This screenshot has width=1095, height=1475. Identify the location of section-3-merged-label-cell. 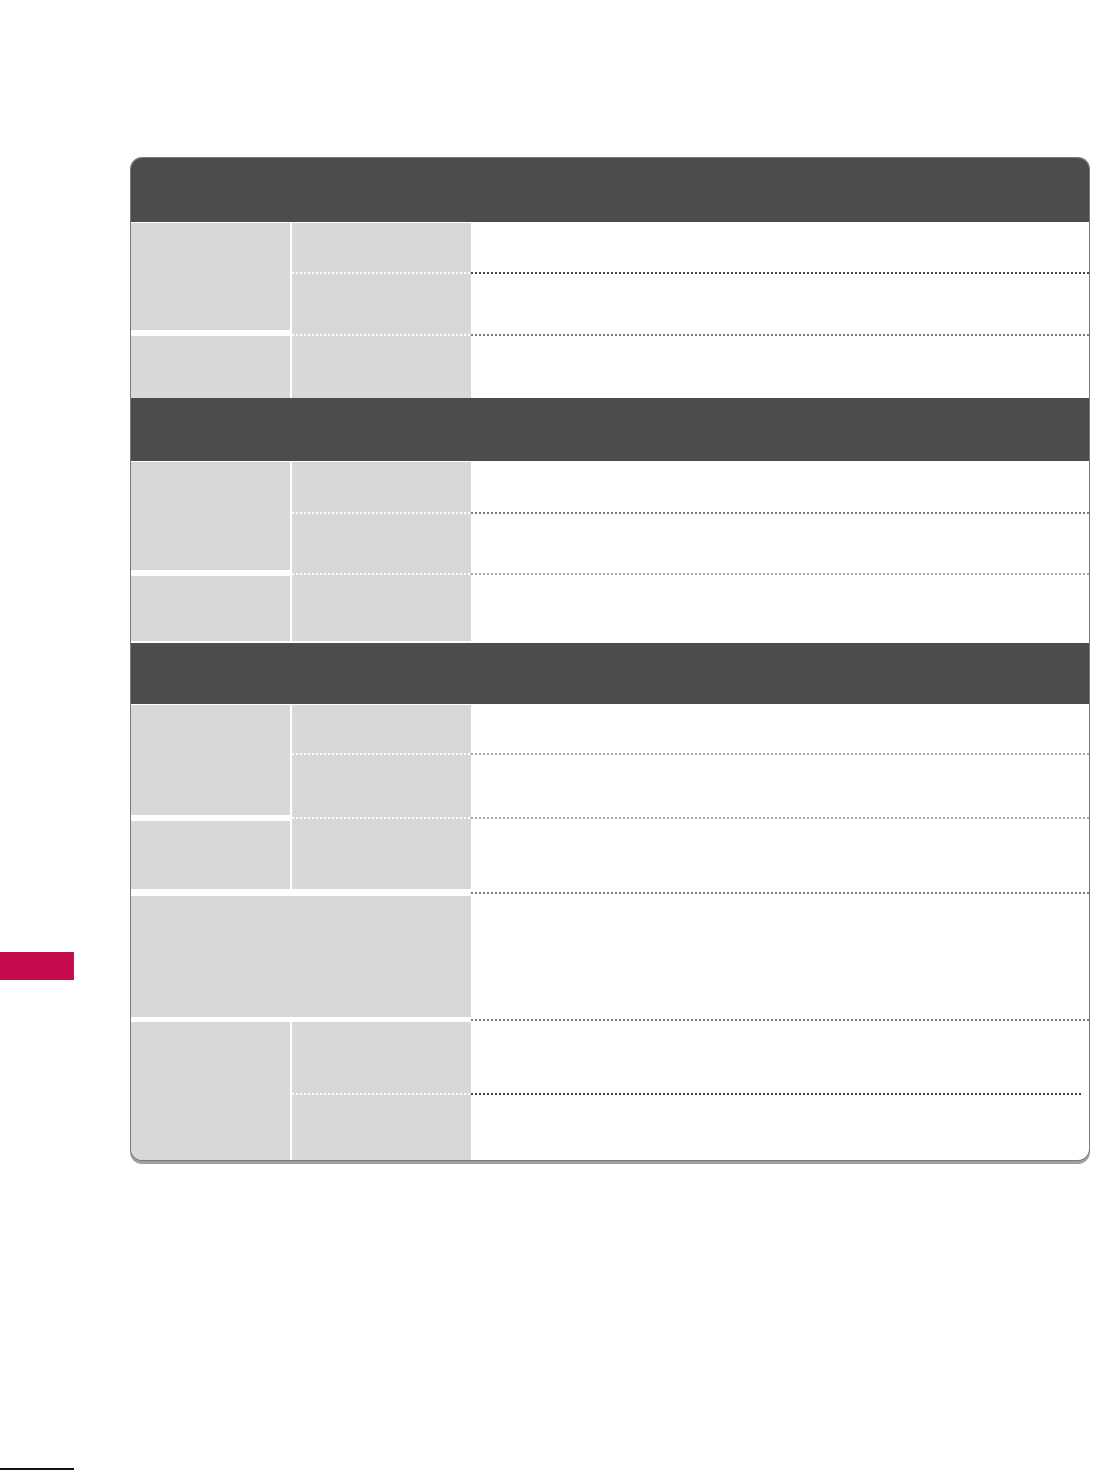
(301, 956).